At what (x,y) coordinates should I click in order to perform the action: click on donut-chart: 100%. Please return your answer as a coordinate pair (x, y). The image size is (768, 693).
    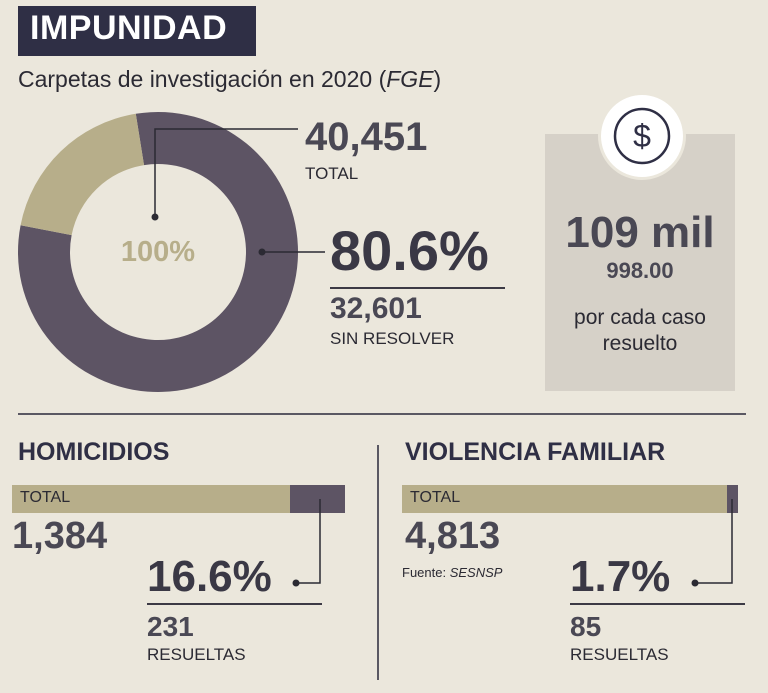
    Looking at the image, I should click on (158, 252).